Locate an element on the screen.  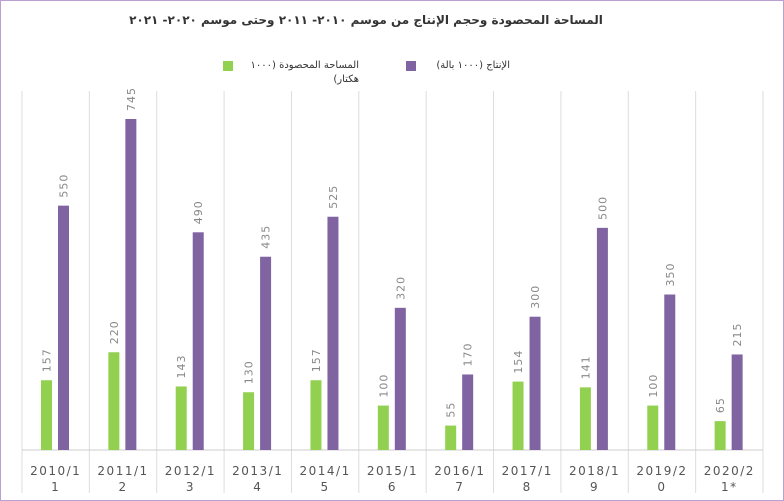
value-label: 525 is located at coordinates (333, 197).